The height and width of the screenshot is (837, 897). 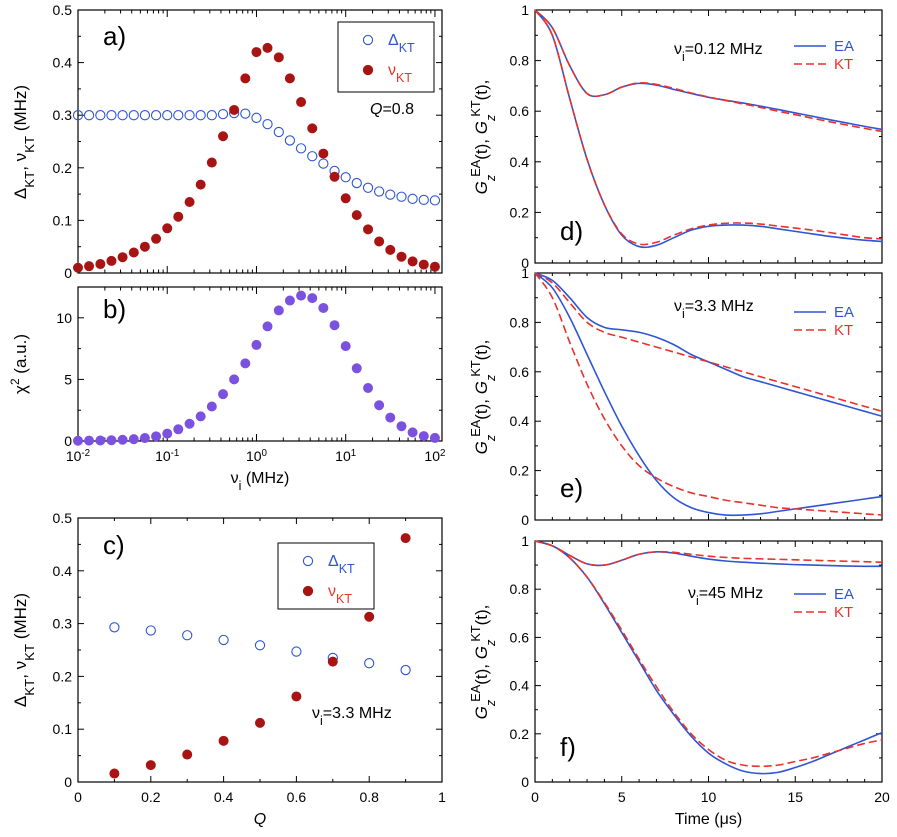 I want to click on x-axis-label: Q, so click(x=260, y=819).